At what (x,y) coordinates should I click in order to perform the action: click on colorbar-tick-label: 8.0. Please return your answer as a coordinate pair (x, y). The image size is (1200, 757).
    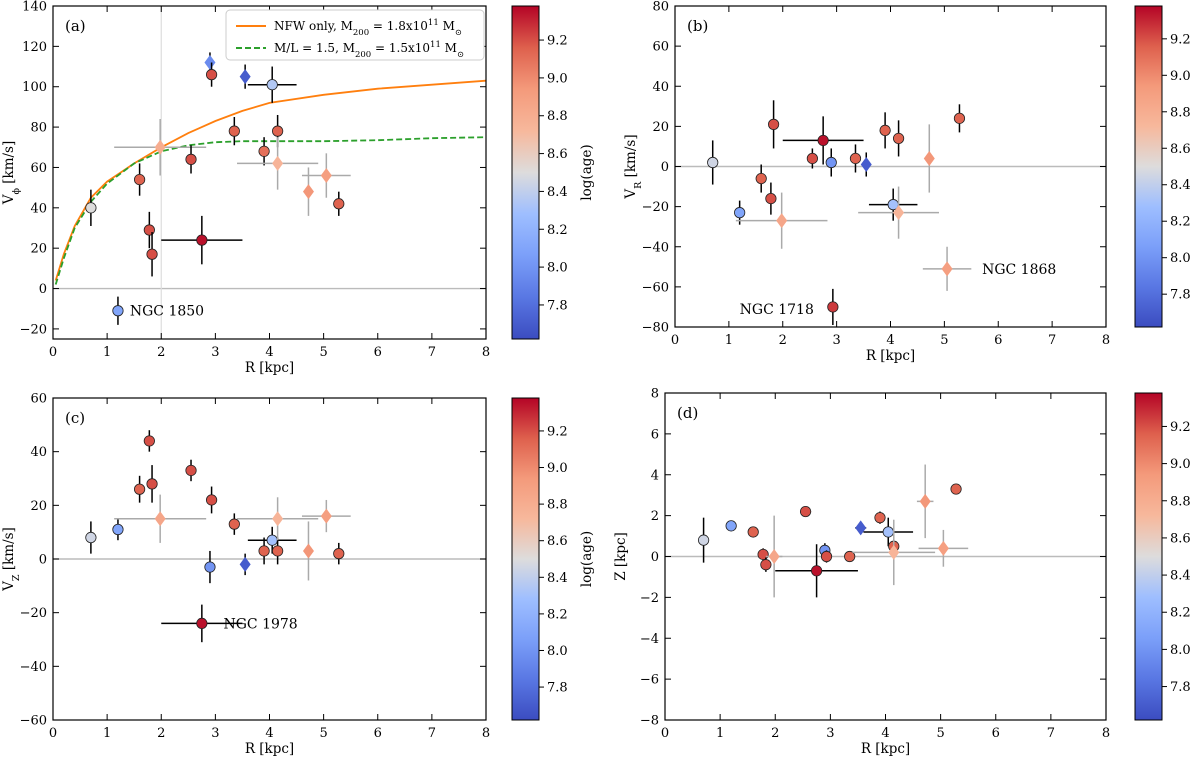
    Looking at the image, I should click on (1180, 650).